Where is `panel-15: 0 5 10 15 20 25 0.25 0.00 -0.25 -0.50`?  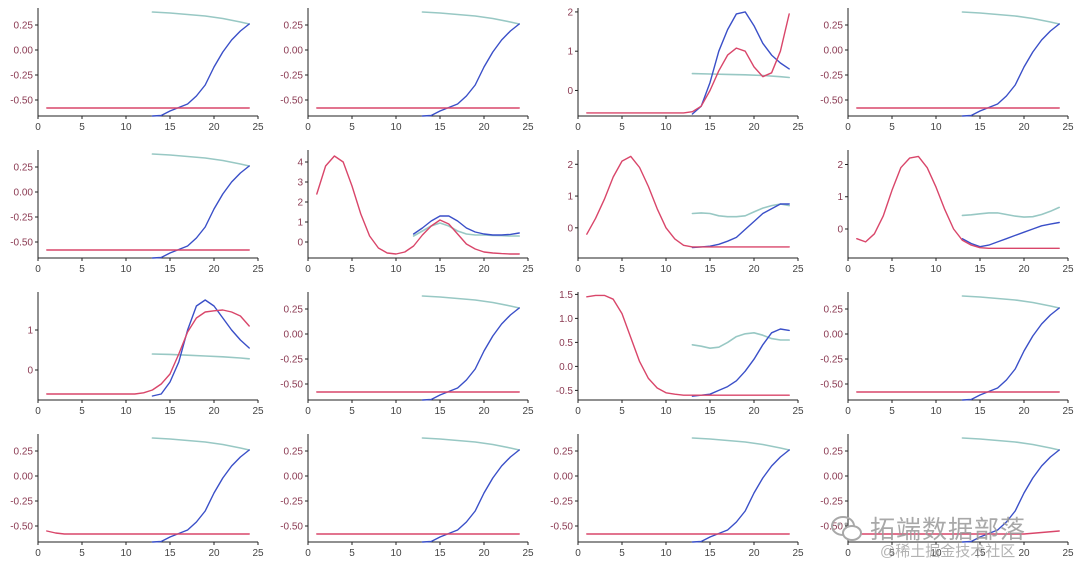
panel-15: 0 5 10 15 20 25 0.25 0.00 -0.25 -0.50 is located at coordinates (677, 496).